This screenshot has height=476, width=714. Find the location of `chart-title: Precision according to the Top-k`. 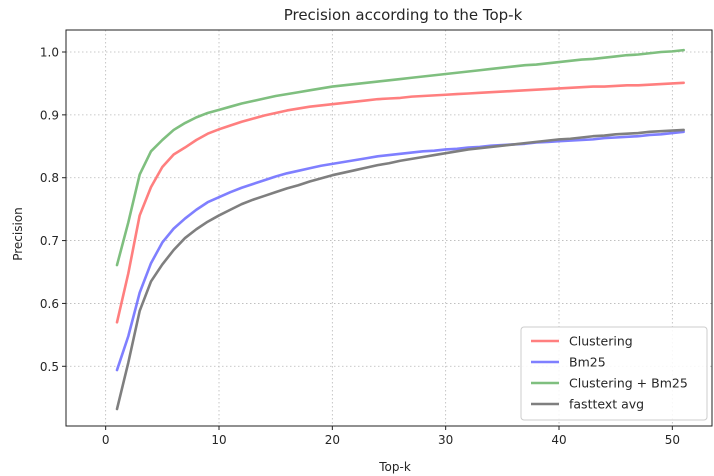

chart-title: Precision according to the Top-k is located at coordinates (403, 15).